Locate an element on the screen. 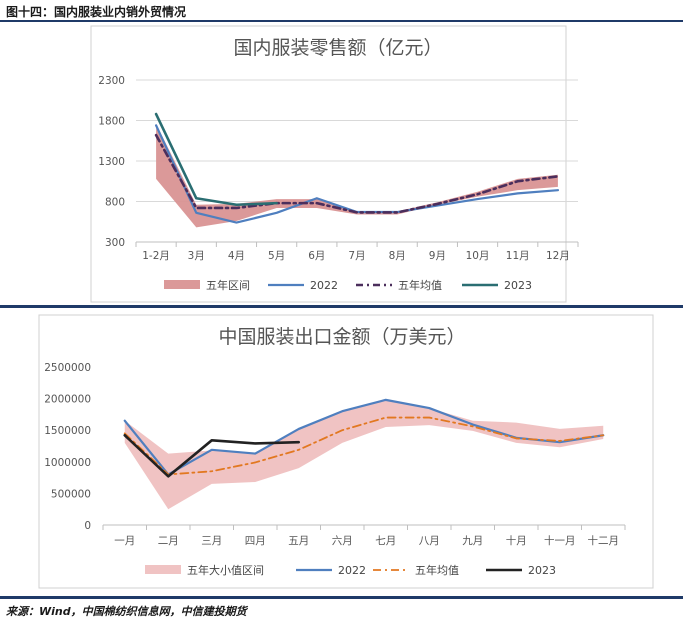  legend-label: 五年大小值区间 is located at coordinates (225, 570).